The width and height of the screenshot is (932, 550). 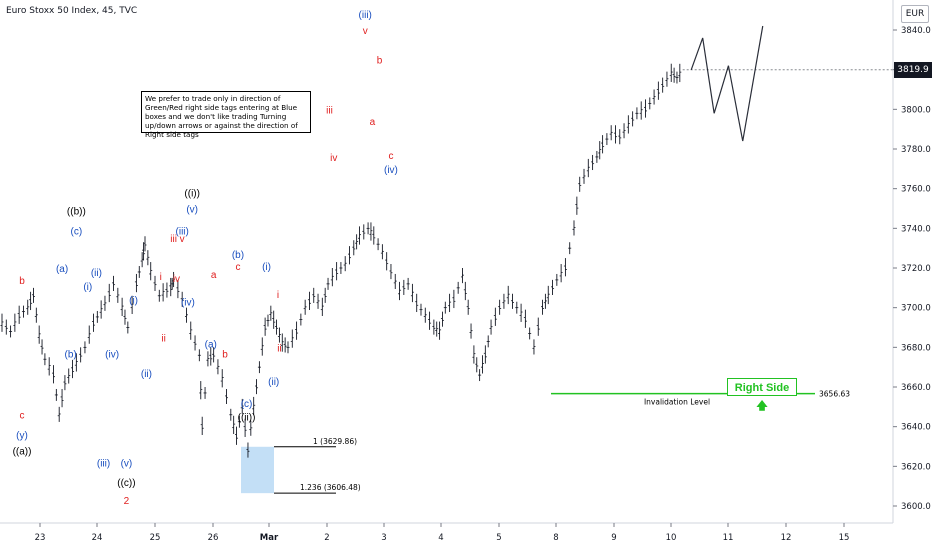 What do you see at coordinates (247, 418) in the screenshot?
I see `wave-label: ((ii))` at bounding box center [247, 418].